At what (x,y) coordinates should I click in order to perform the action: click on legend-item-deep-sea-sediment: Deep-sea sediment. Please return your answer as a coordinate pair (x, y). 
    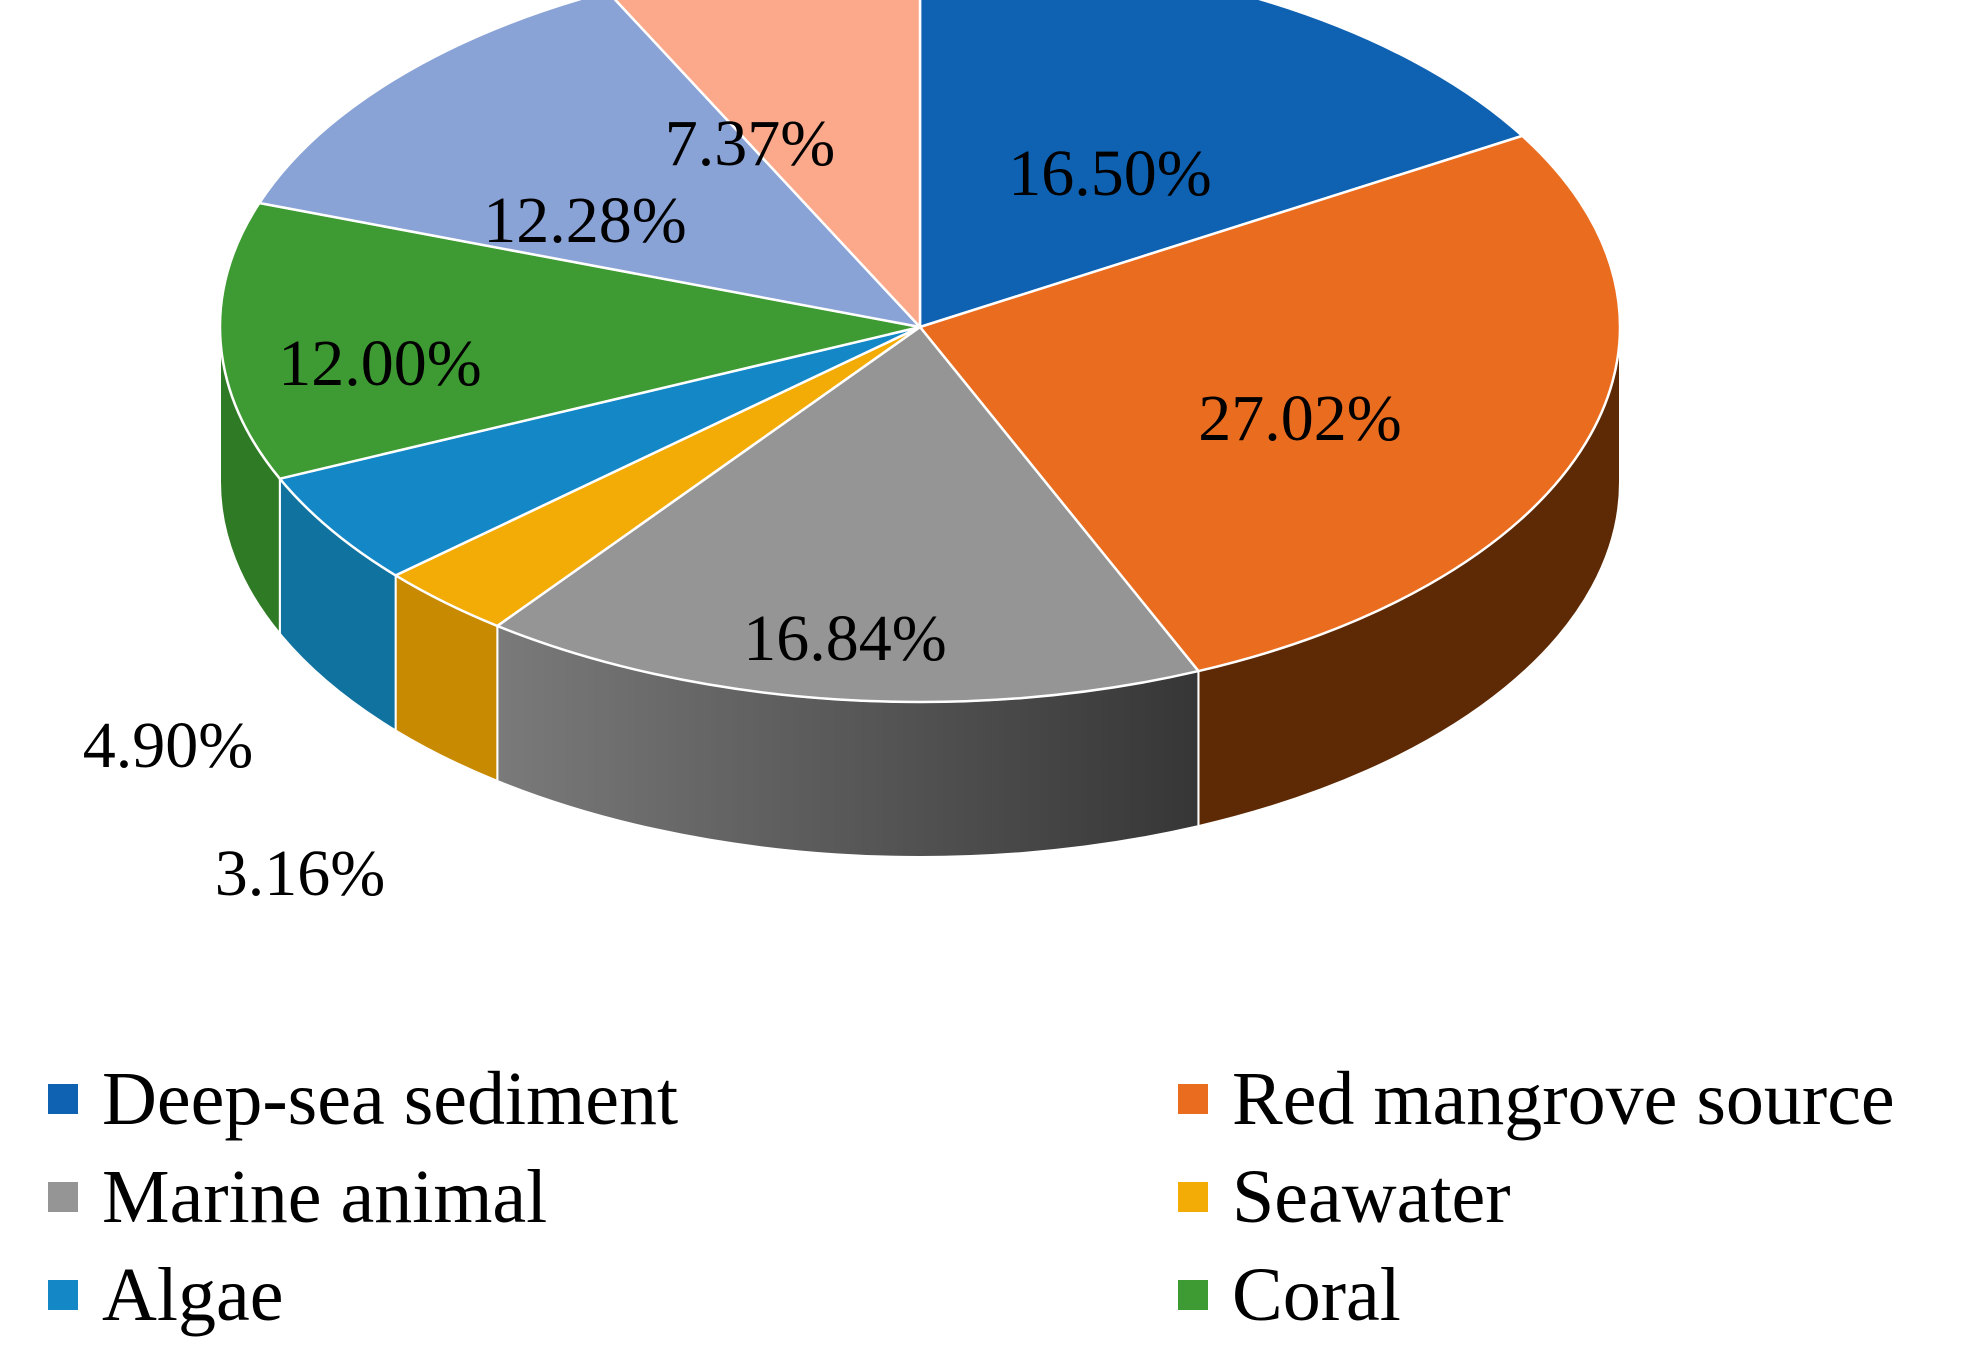
    Looking at the image, I should click on (613, 1099).